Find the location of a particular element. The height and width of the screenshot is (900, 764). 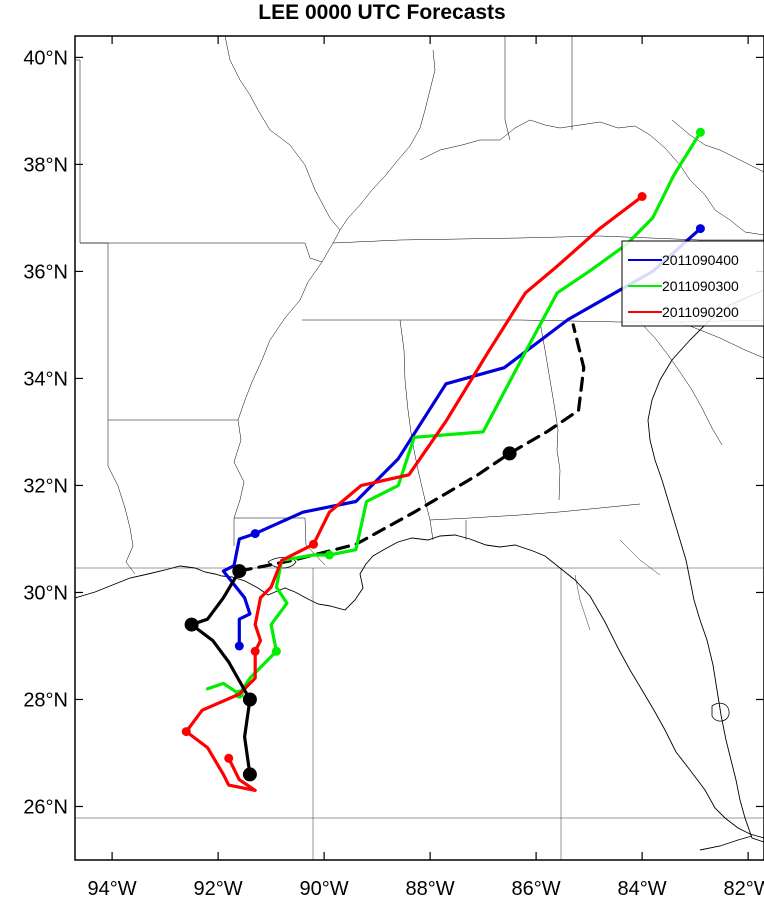

x-tick-label: 84°W is located at coordinates (642, 889).